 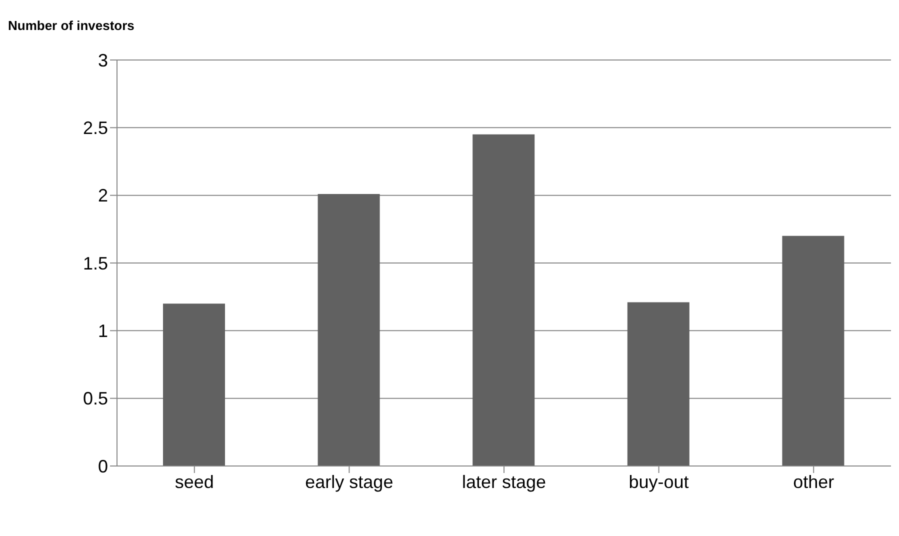 I want to click on y-tick-label: 0, so click(x=103, y=466).